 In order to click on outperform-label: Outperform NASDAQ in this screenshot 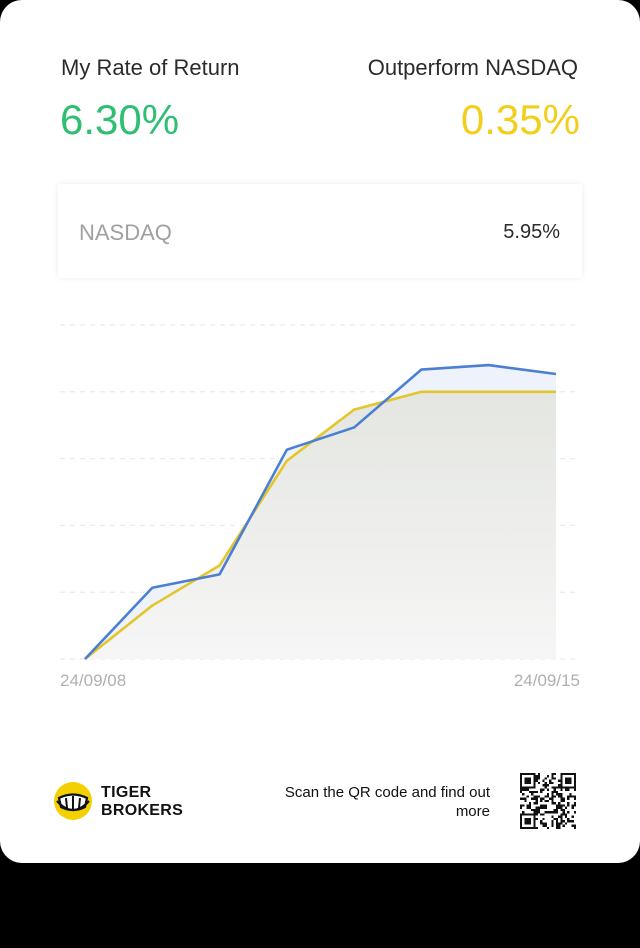, I will do `click(472, 67)`.